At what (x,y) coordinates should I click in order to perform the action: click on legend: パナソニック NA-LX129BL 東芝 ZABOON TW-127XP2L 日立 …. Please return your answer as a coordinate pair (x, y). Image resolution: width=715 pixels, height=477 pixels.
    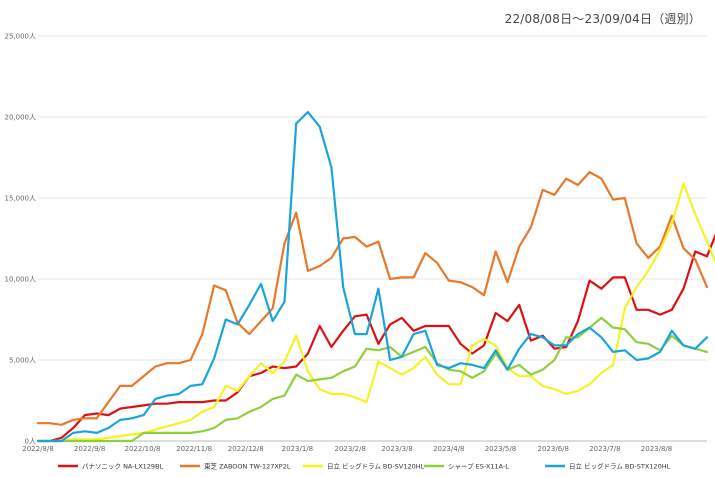
    Looking at the image, I should click on (364, 465).